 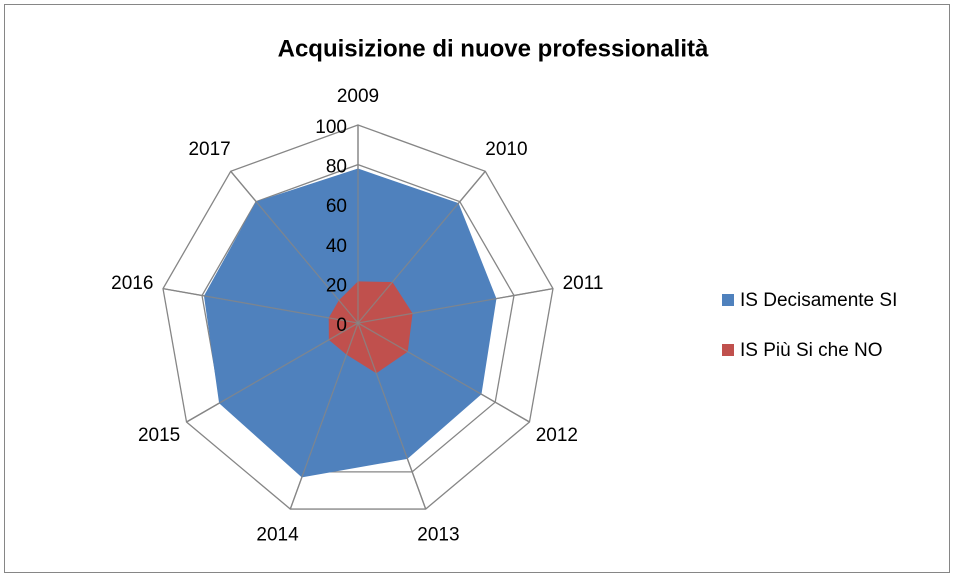 I want to click on axis-tick-label: 0, so click(x=341, y=325).